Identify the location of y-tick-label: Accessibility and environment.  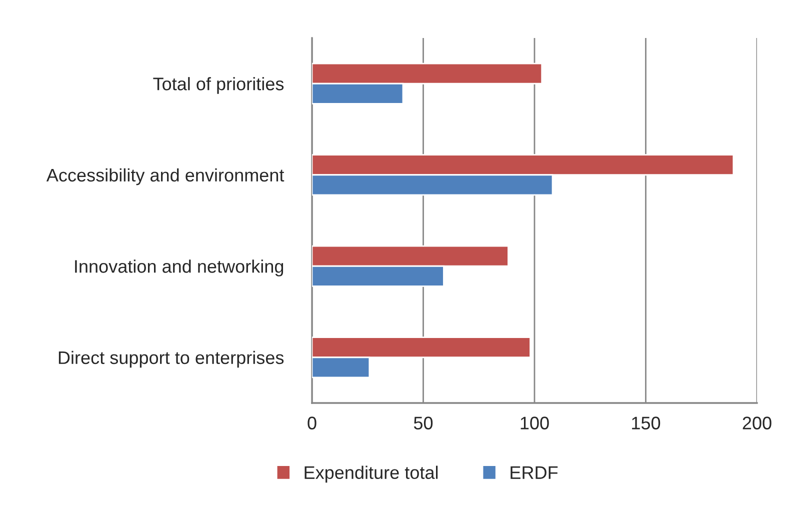
(165, 177).